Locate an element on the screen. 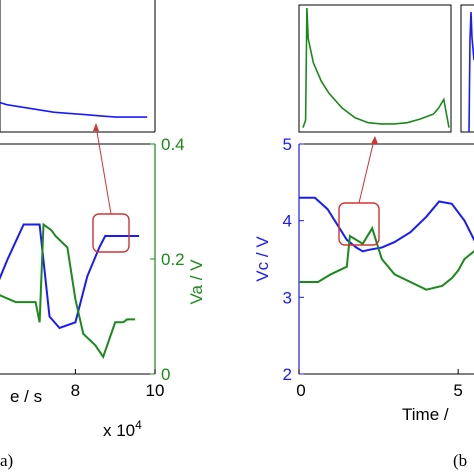 The height and width of the screenshot is (474, 474). panel-a-inset is located at coordinates (78, 66).